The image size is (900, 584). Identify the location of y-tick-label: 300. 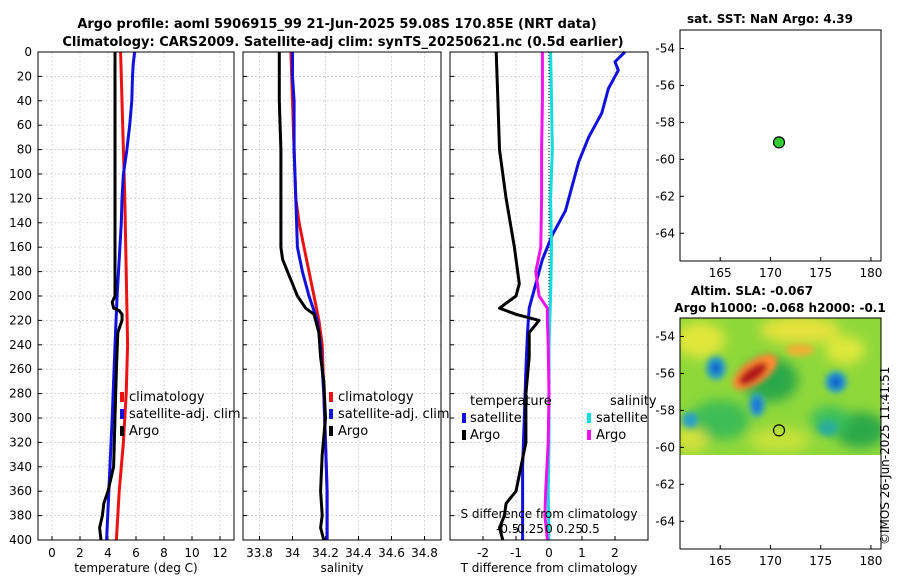
(20, 418).